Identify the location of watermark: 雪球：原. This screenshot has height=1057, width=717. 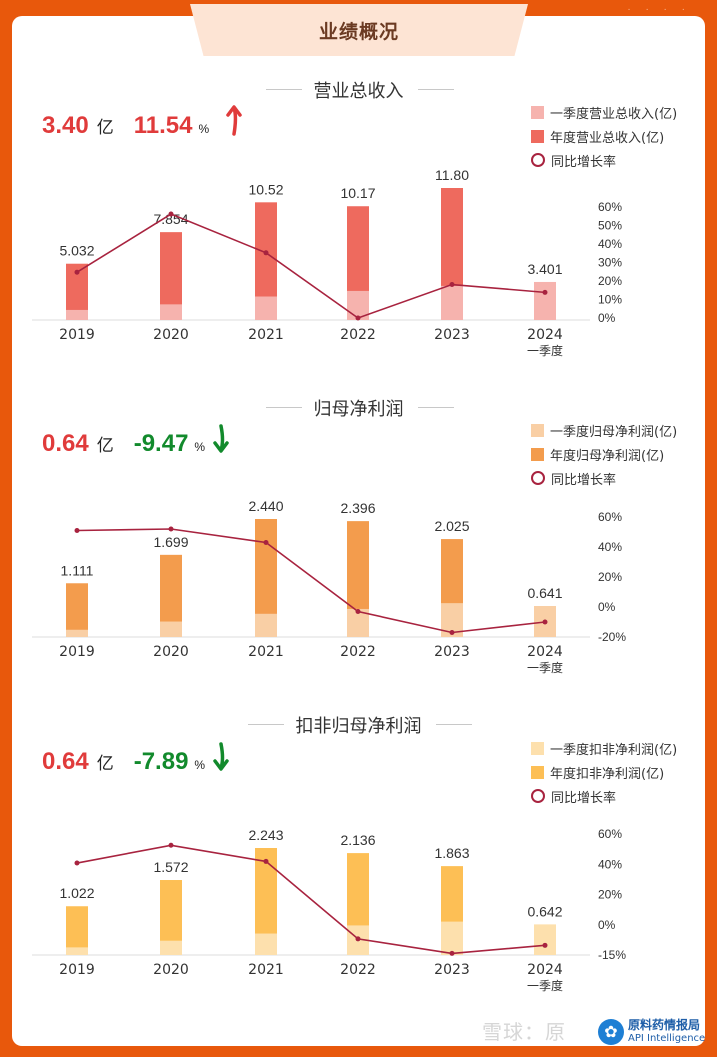
(524, 1032).